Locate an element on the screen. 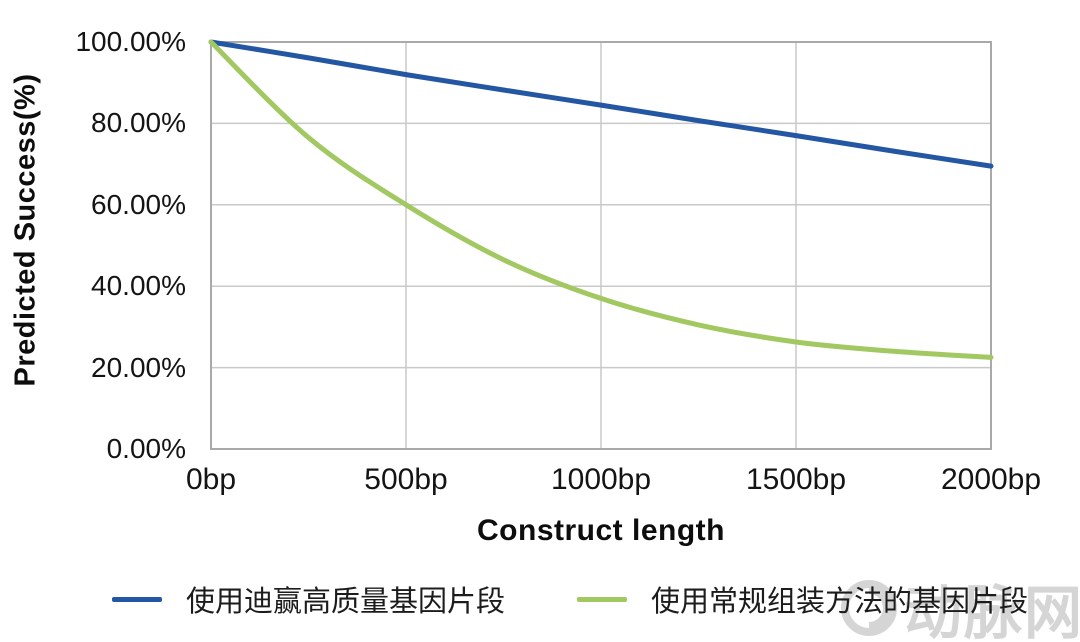 Image resolution: width=1080 pixels, height=642 pixels. y-tick-label: 60.00% is located at coordinates (138, 204).